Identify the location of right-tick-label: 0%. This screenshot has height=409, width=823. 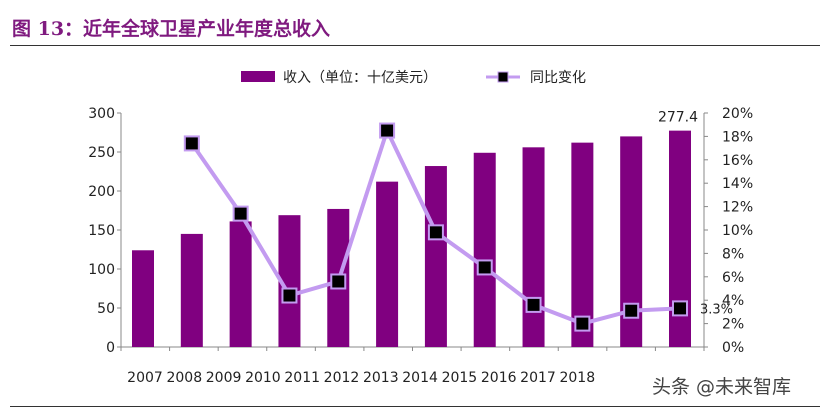
(733, 348).